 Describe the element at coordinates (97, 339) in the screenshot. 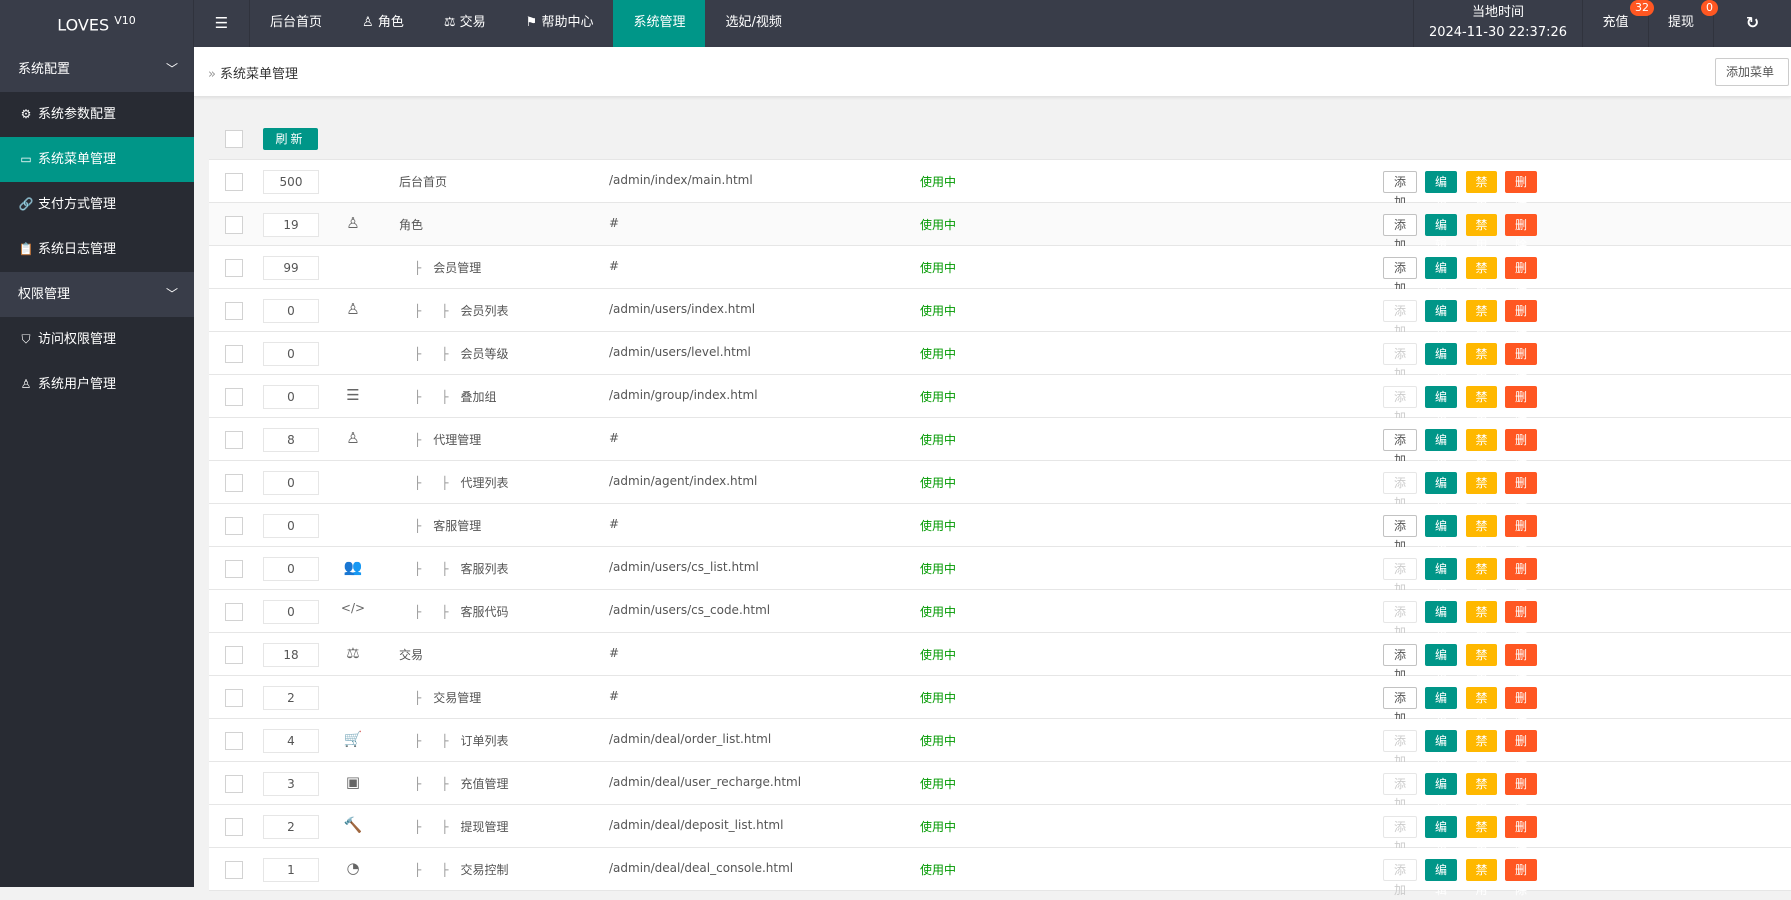

I see `sidebar-item: ⛉ 访问权限管理` at that location.